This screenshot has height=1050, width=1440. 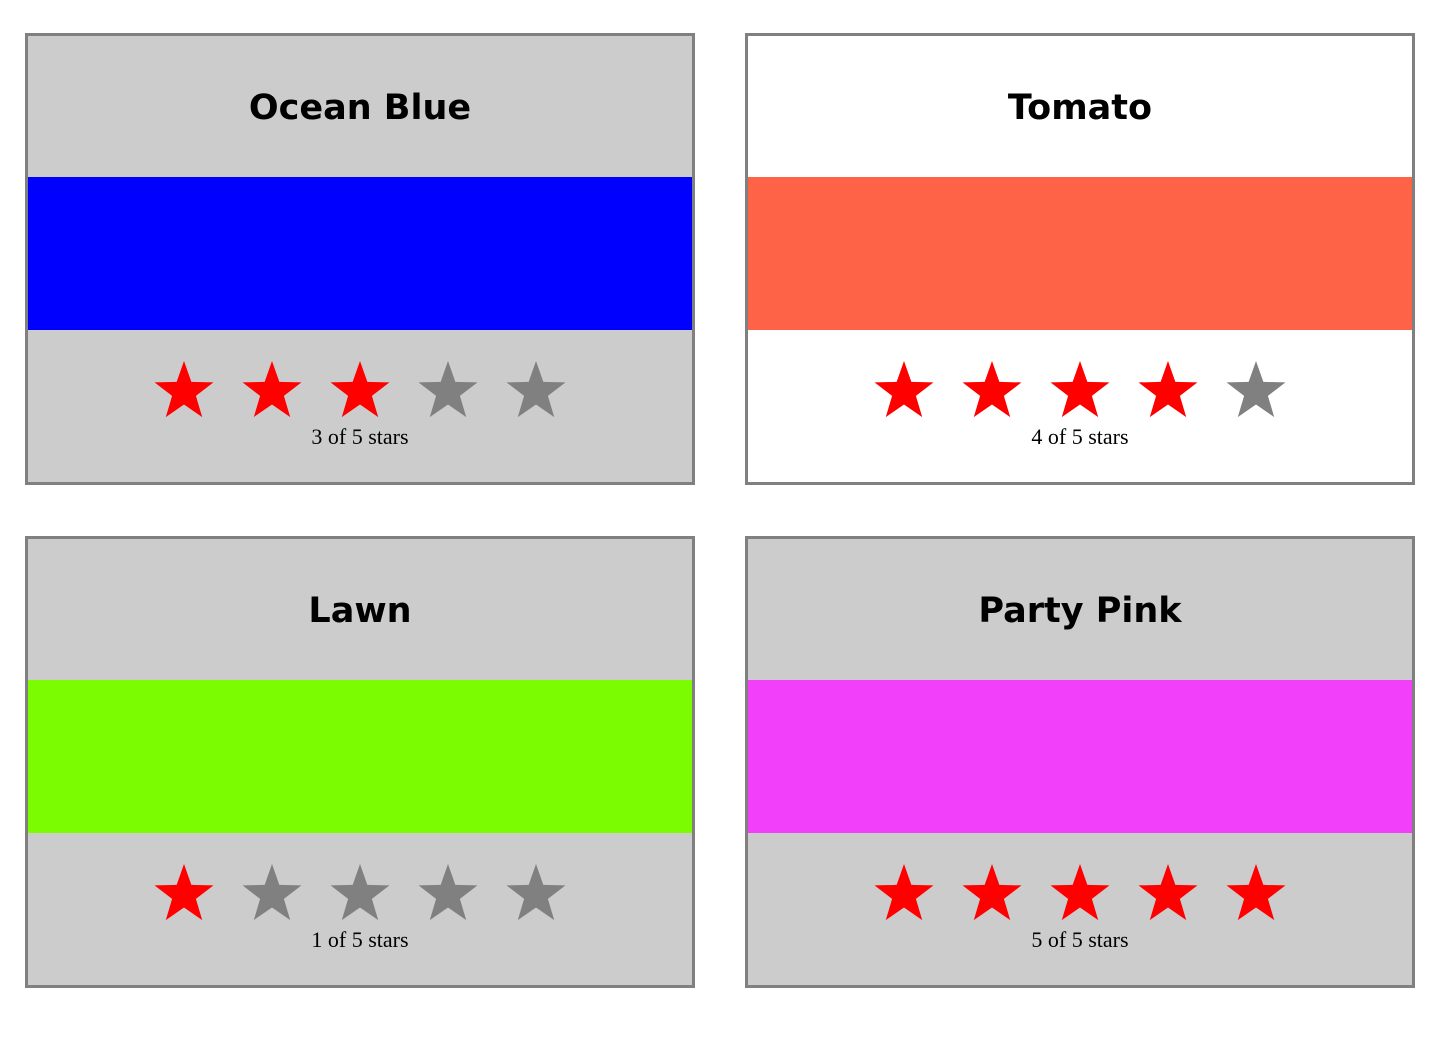 I want to click on rating-caption: 4 of 5 stars, so click(x=1080, y=436).